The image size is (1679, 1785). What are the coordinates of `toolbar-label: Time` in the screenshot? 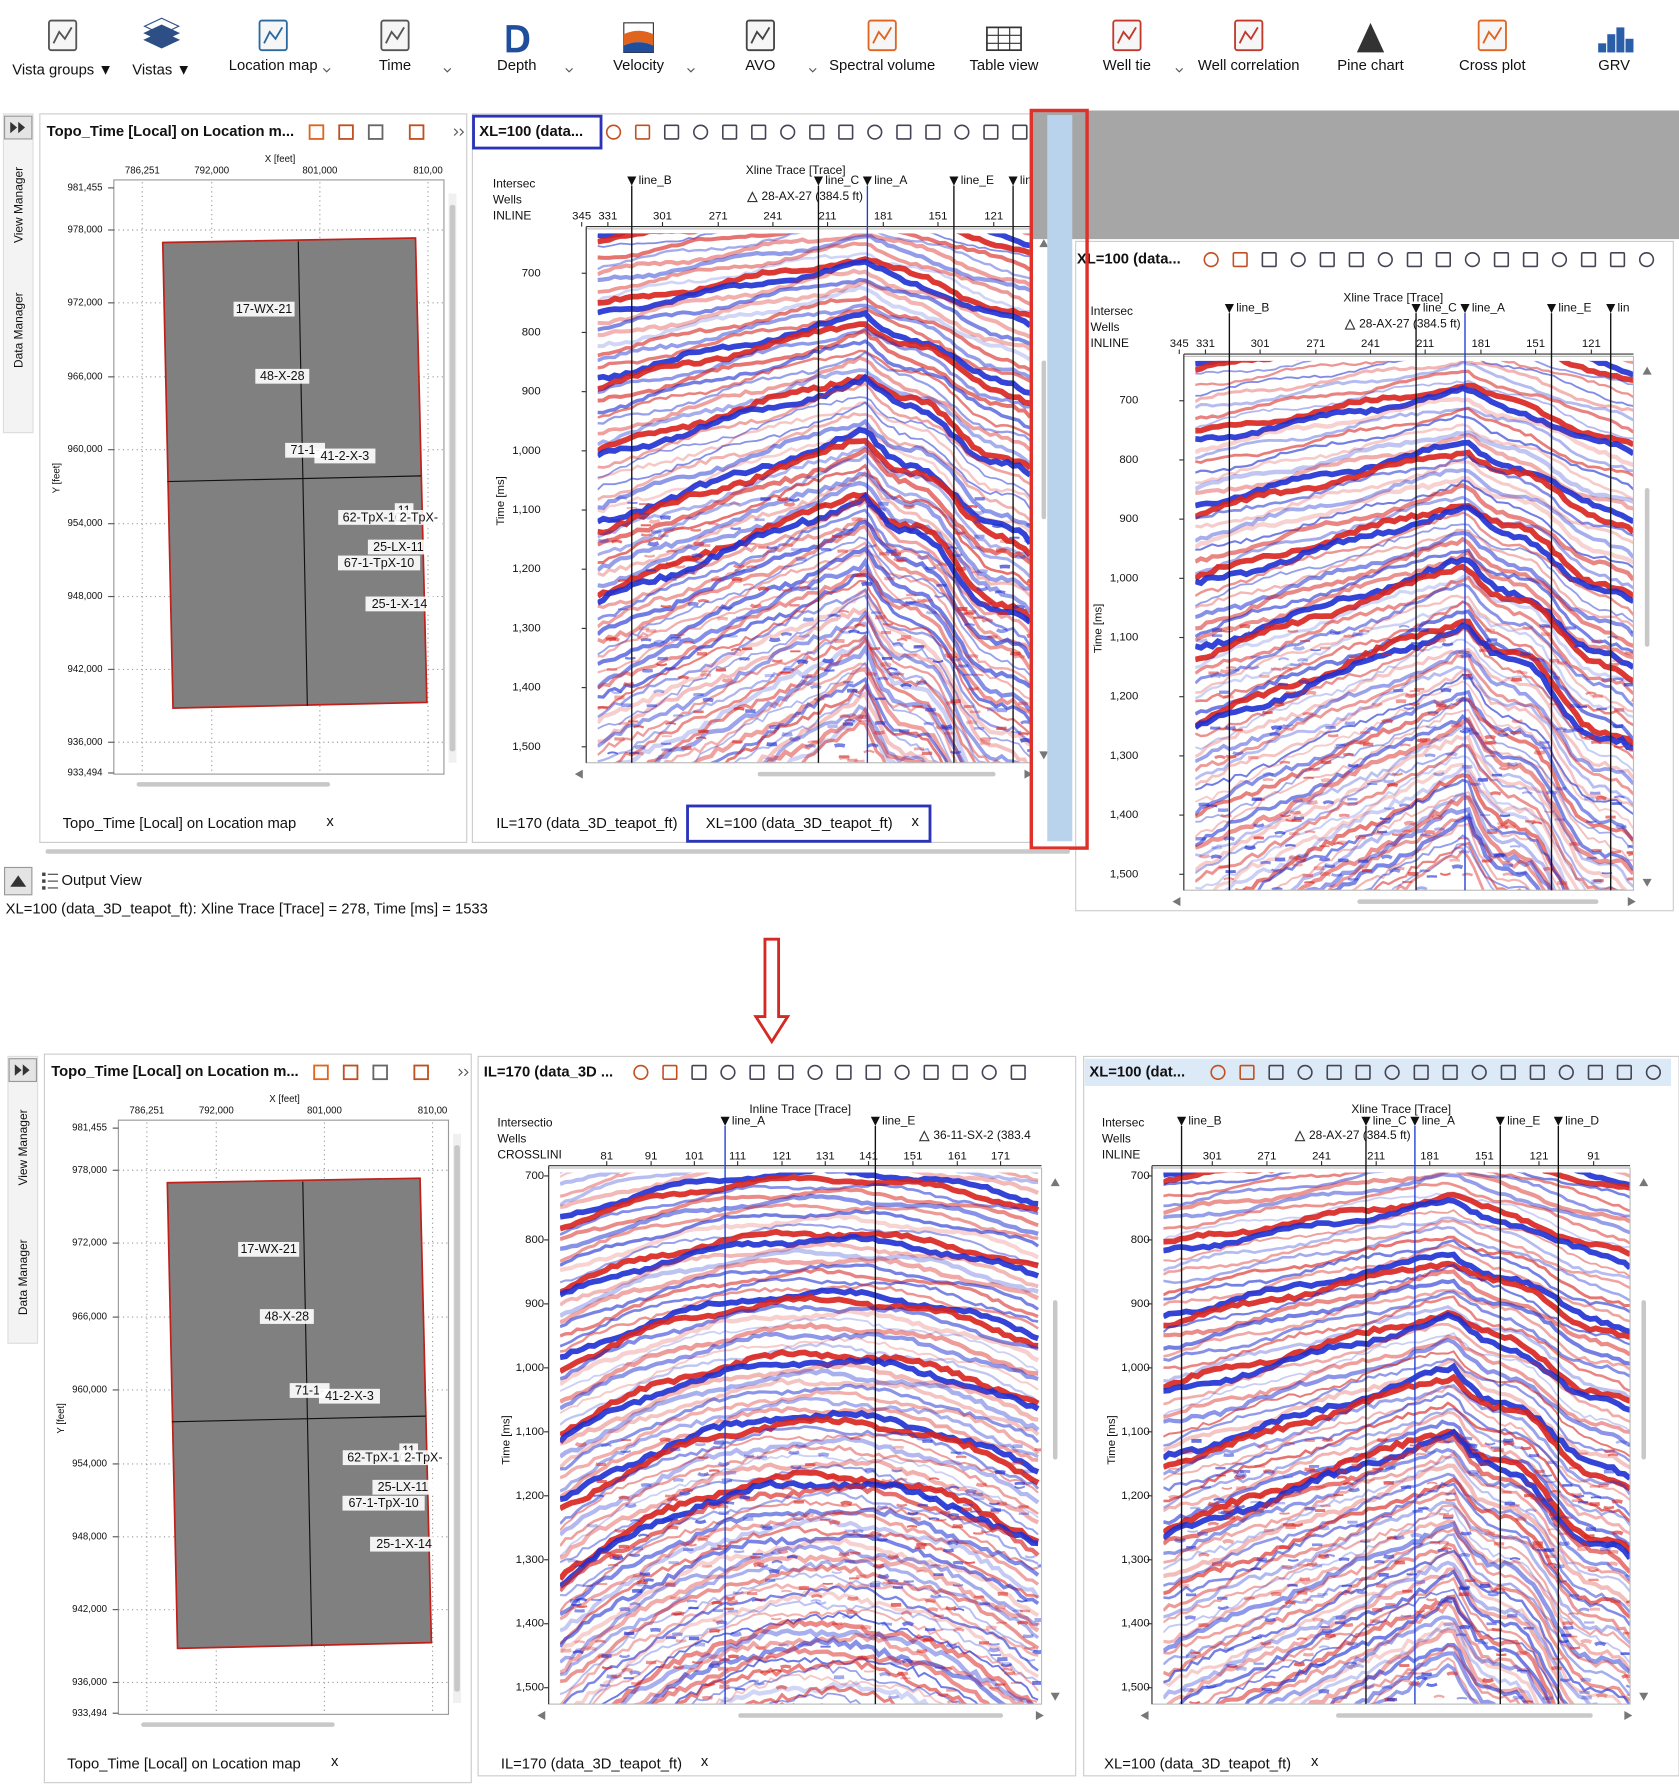 It's located at (395, 66).